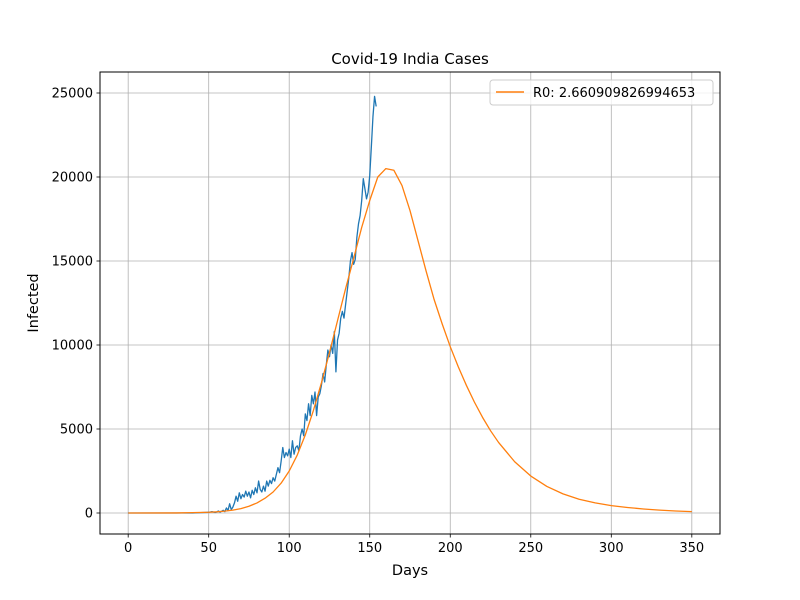 Image resolution: width=800 pixels, height=600 pixels. Describe the element at coordinates (72, 94) in the screenshot. I see `y-tick-label: 25000` at that location.